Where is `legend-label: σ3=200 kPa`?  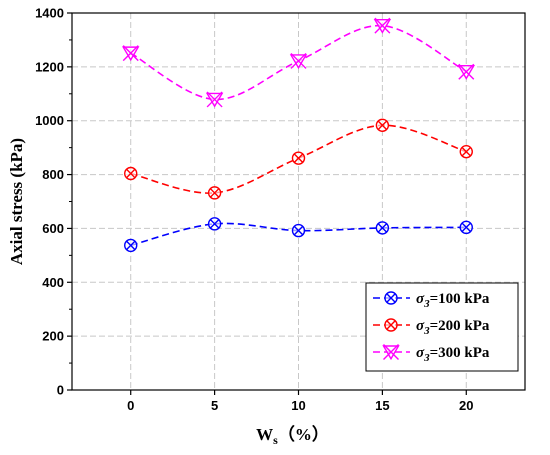 legend-label: σ3=200 kPa is located at coordinates (453, 327).